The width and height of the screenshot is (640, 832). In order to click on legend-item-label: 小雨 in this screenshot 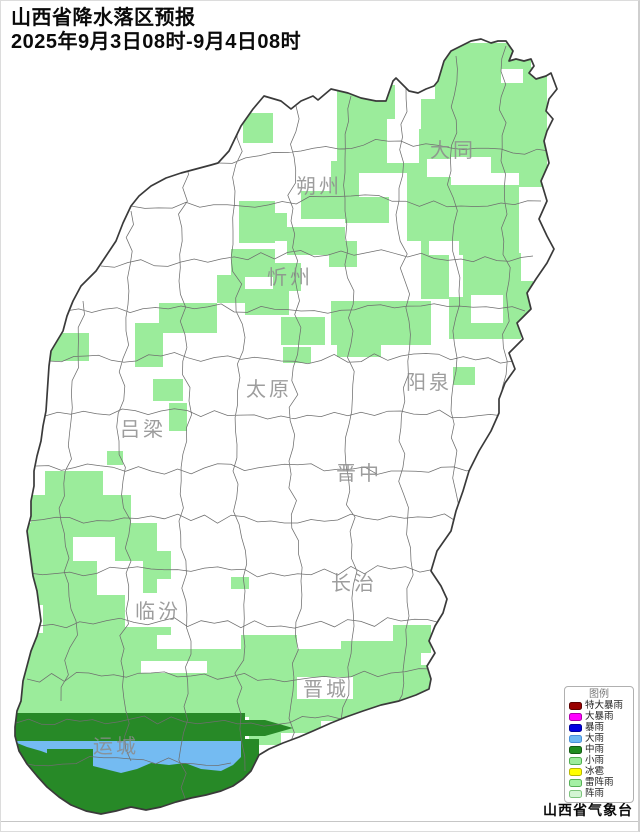, I will do `click(595, 760)`.